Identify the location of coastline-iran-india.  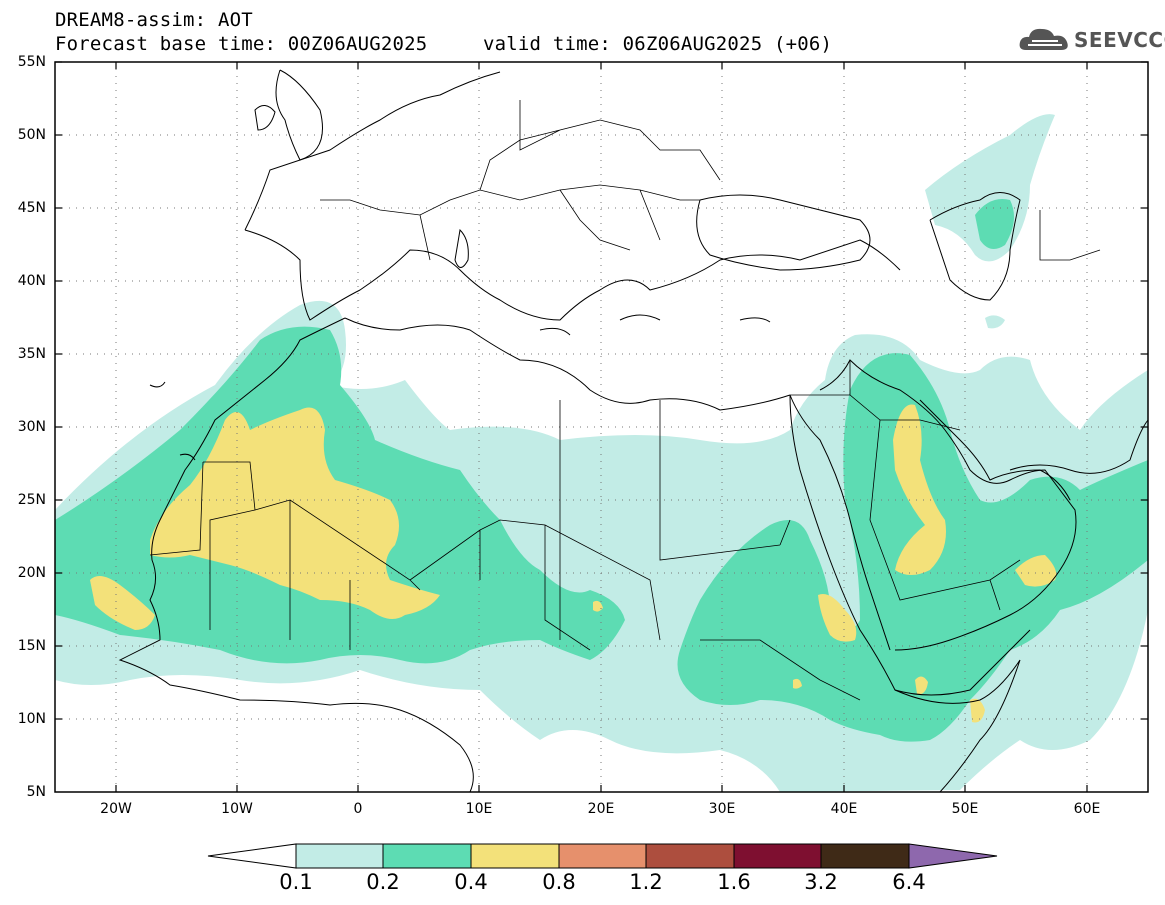
(1078, 446).